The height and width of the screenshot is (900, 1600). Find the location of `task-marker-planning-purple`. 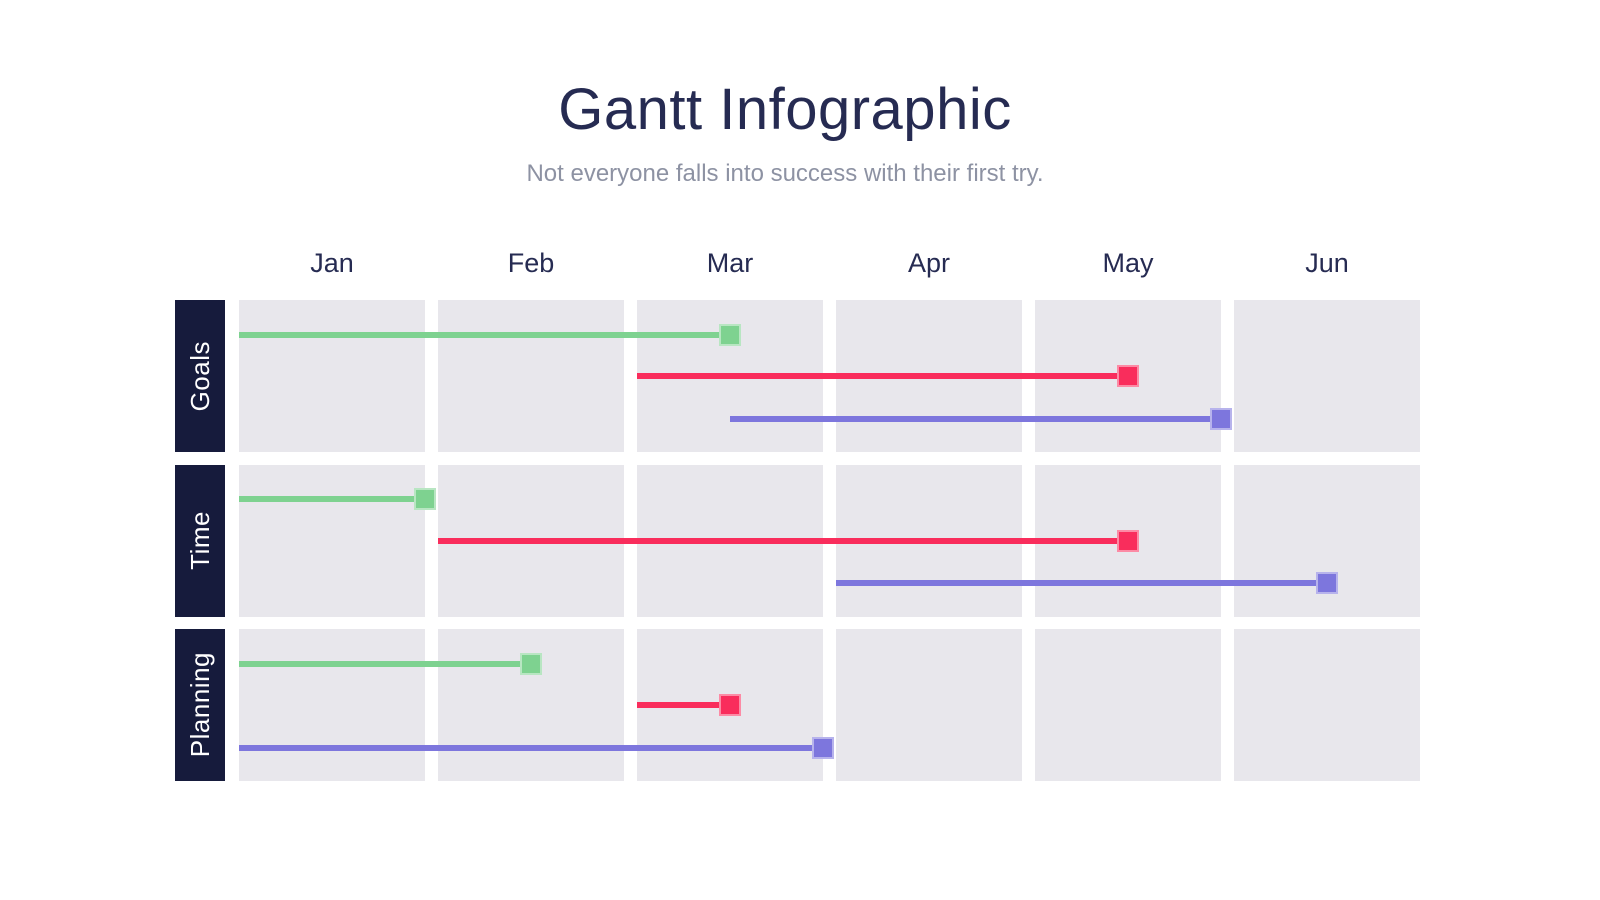

task-marker-planning-purple is located at coordinates (823, 747).